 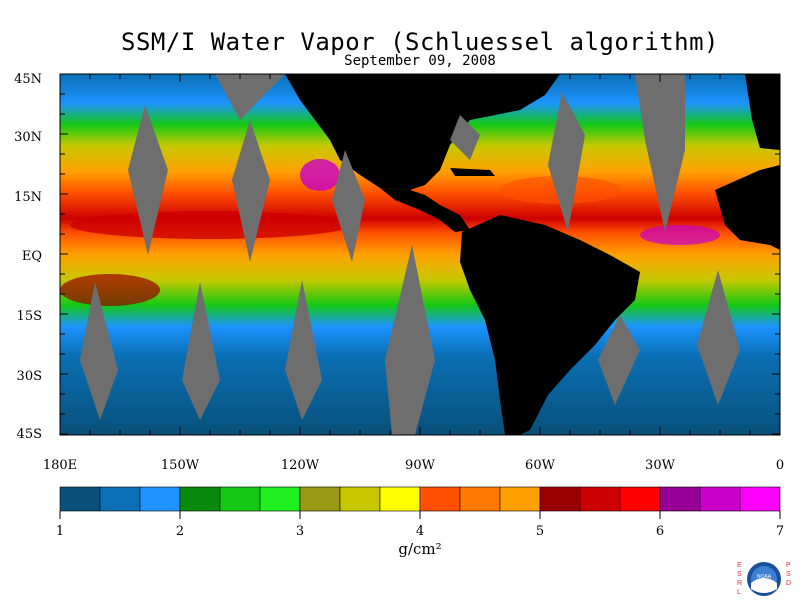 I want to click on colorbar-tick-7: 7, so click(x=780, y=531).